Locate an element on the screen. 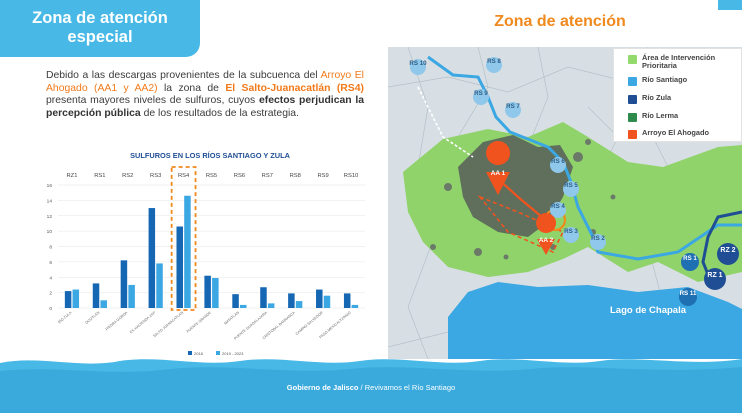 This screenshot has width=742, height=413. x-category-label: CRISTOBAL BARRANCA is located at coordinates (279, 325).